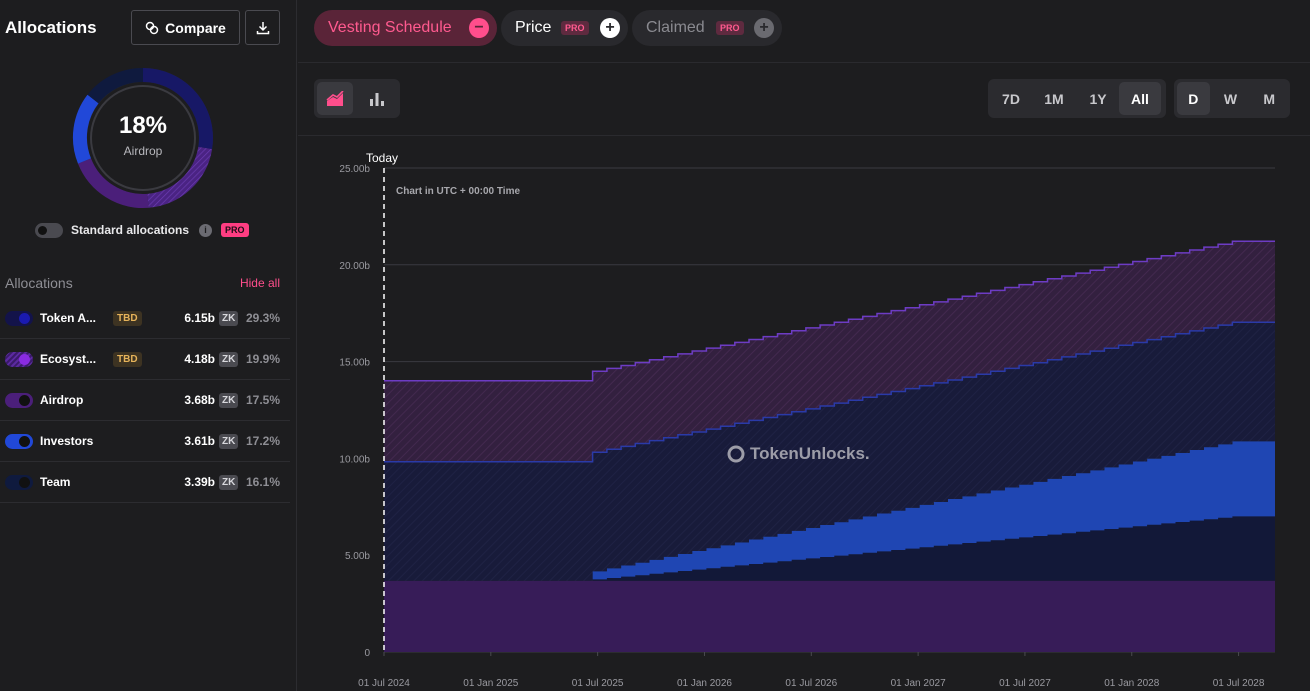 The height and width of the screenshot is (691, 1310). I want to click on x-tick-label: 01 Jan 2028, so click(1131, 683).